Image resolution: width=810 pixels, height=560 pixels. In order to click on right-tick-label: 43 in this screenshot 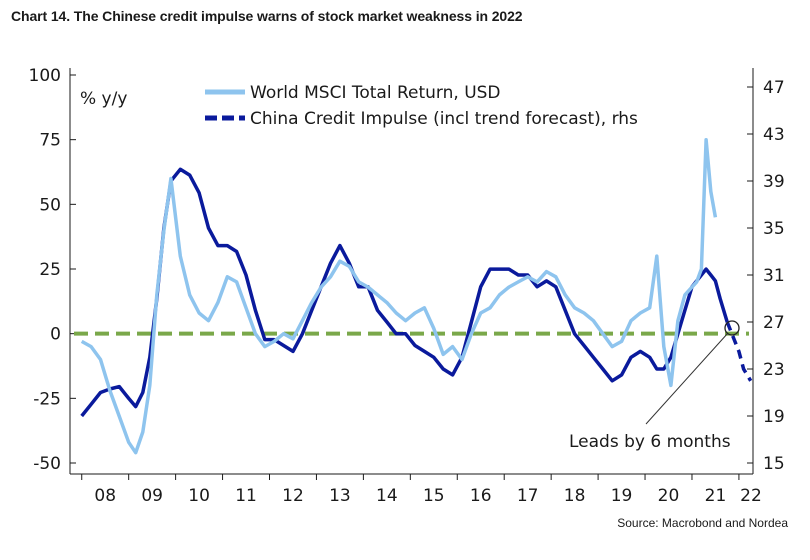, I will do `click(774, 135)`.